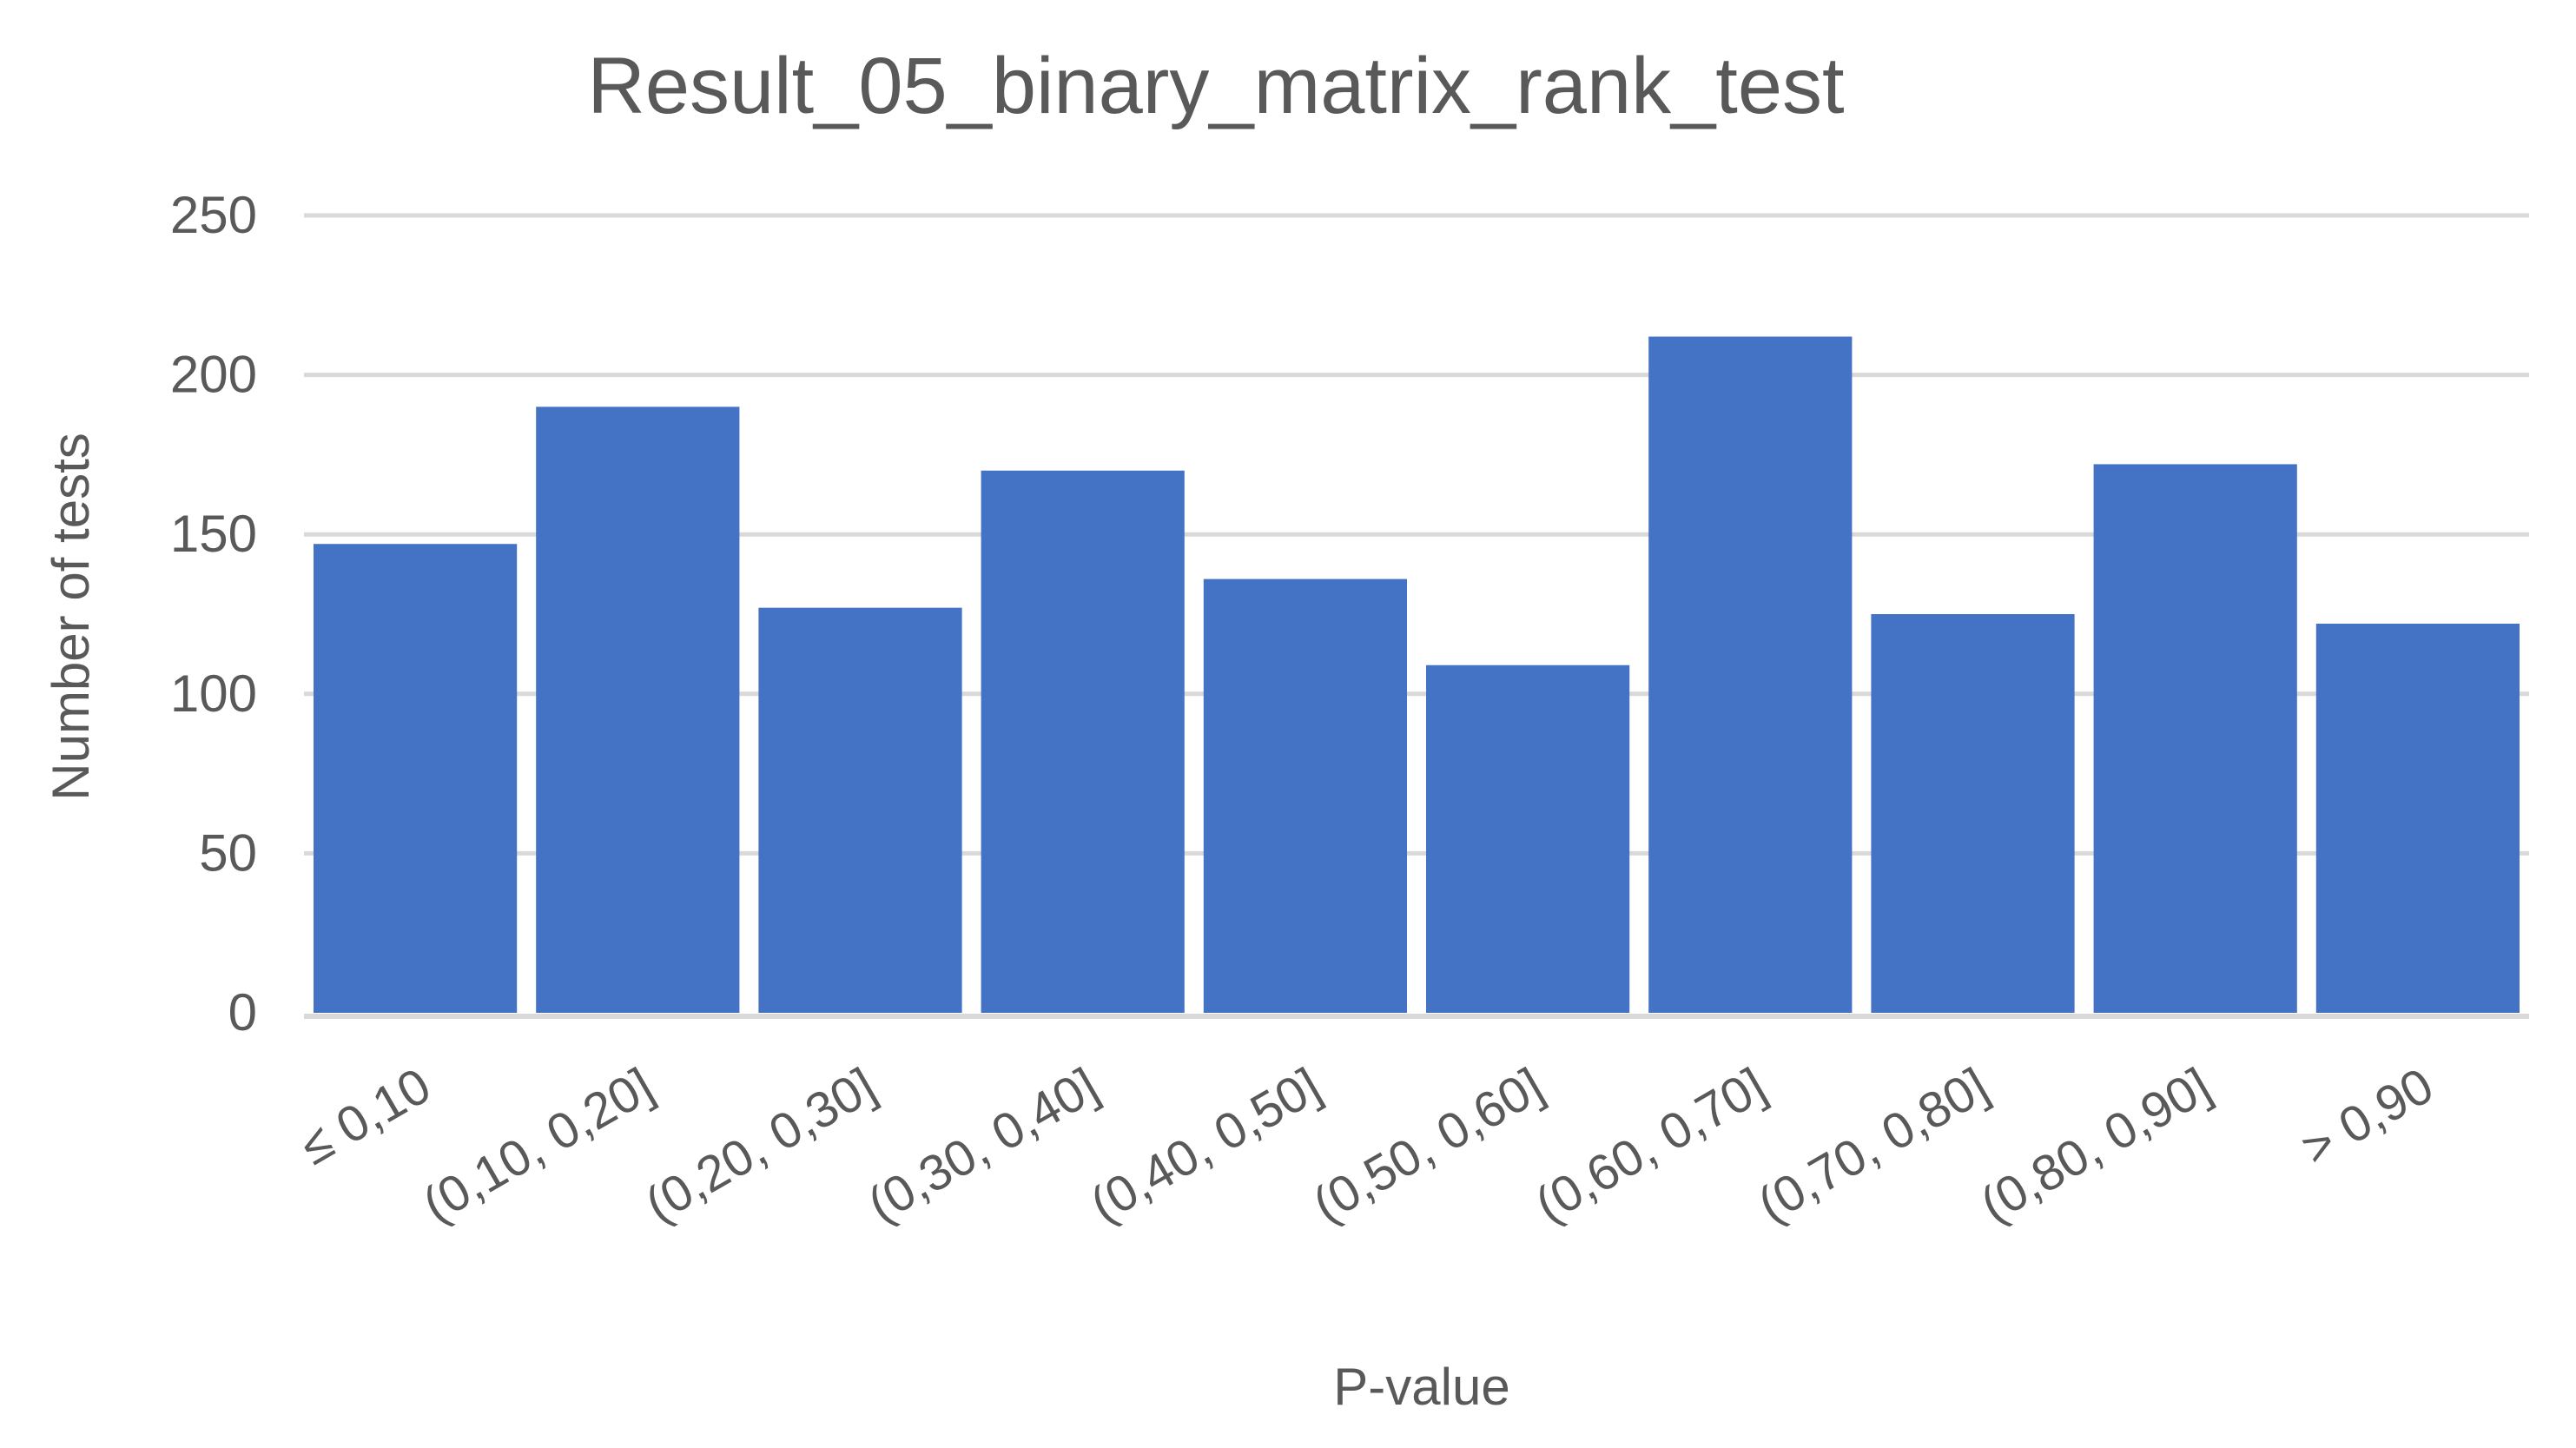 Image resolution: width=2576 pixels, height=1448 pixels. What do you see at coordinates (214, 534) in the screenshot?
I see `y-tick-label: 150` at bounding box center [214, 534].